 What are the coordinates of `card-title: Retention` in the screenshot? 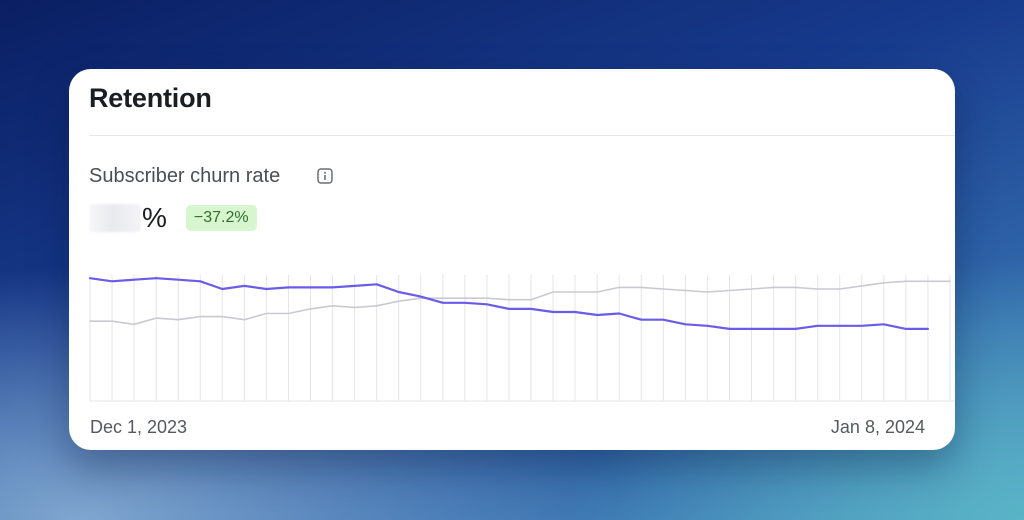 It's located at (150, 98).